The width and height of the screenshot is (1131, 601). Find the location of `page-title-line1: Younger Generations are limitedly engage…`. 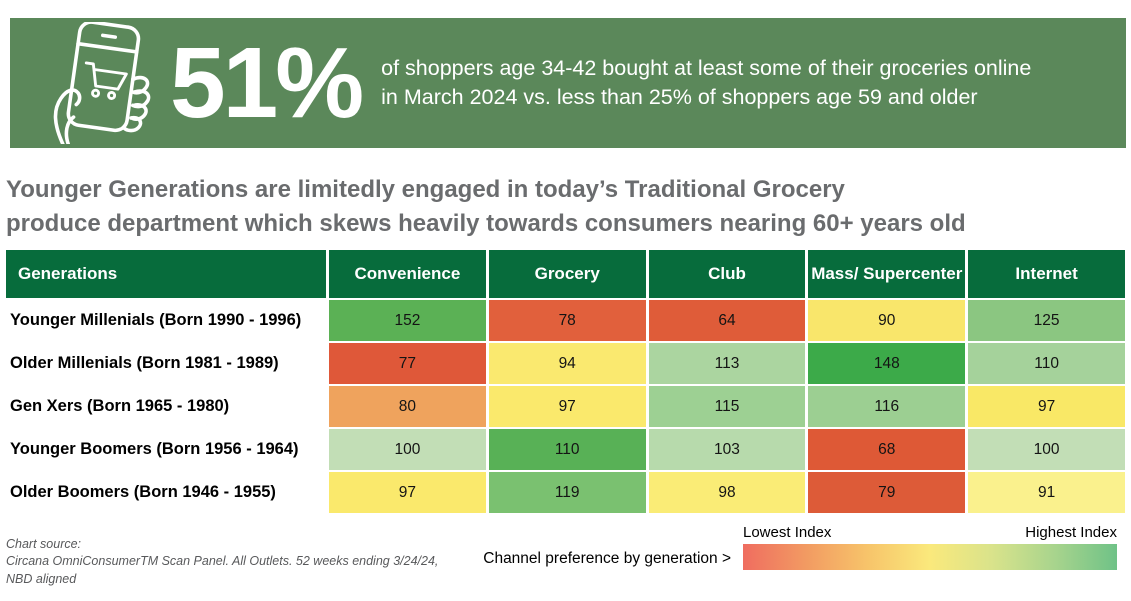

page-title-line1: Younger Generations are limitedly engage… is located at coordinates (425, 189).